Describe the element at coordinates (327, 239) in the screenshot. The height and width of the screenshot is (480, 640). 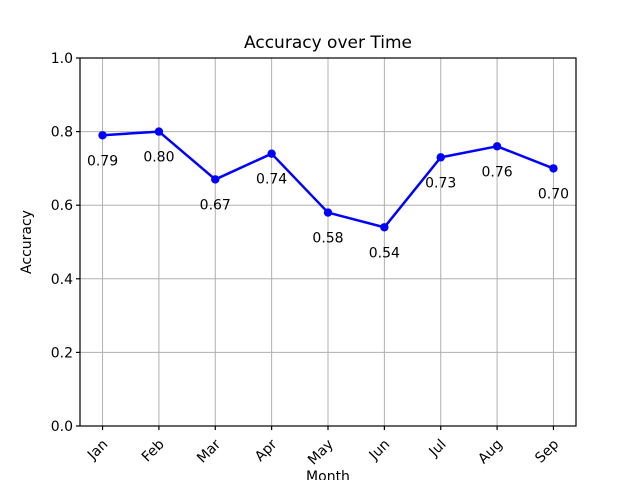
I see `data-point-label: 0.58` at that location.